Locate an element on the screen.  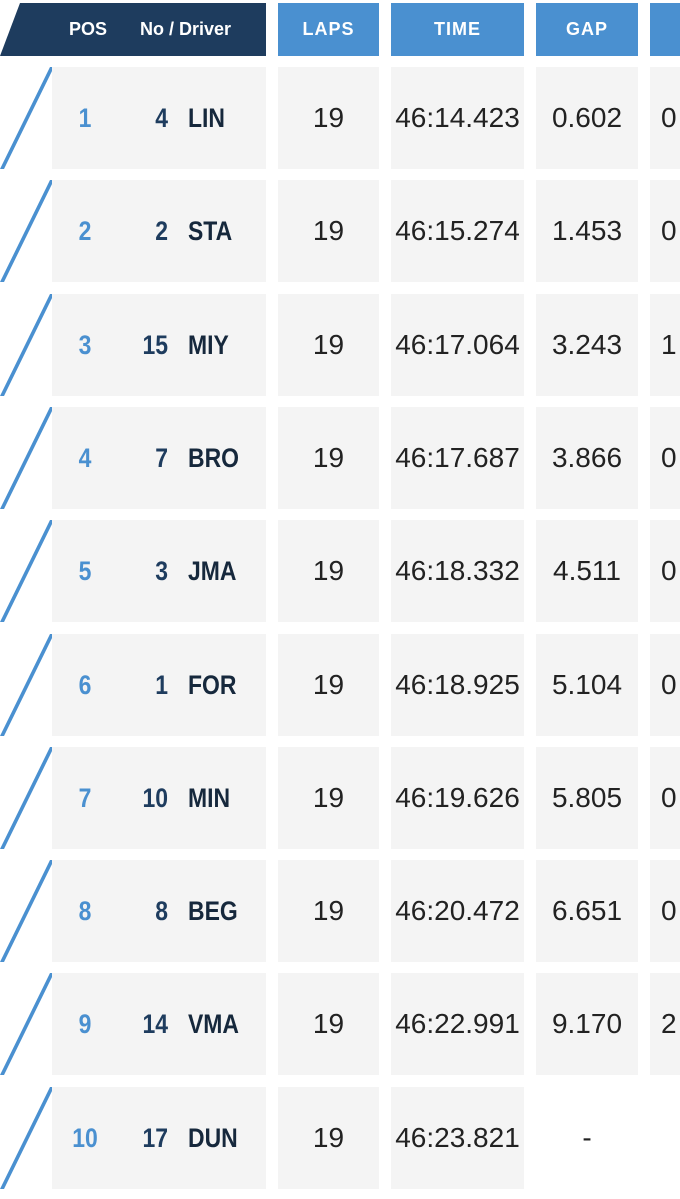
row-driver-code: FOR is located at coordinates (212, 685).